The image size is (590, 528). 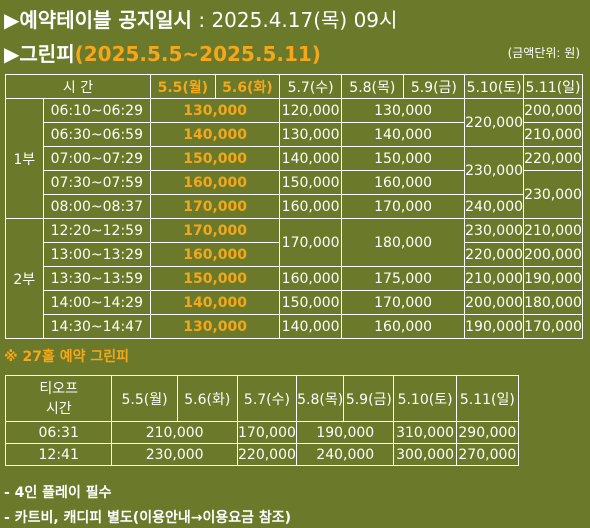 I want to click on time-cell: 07:00~07:29, so click(x=97, y=158).